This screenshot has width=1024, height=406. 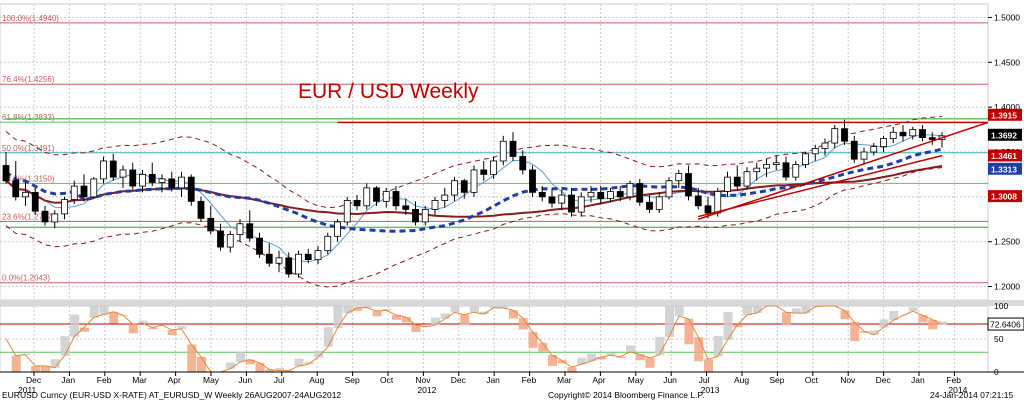 What do you see at coordinates (28, 117) in the screenshot?
I see `fib-label: 61.8%(1.3833)` at bounding box center [28, 117].